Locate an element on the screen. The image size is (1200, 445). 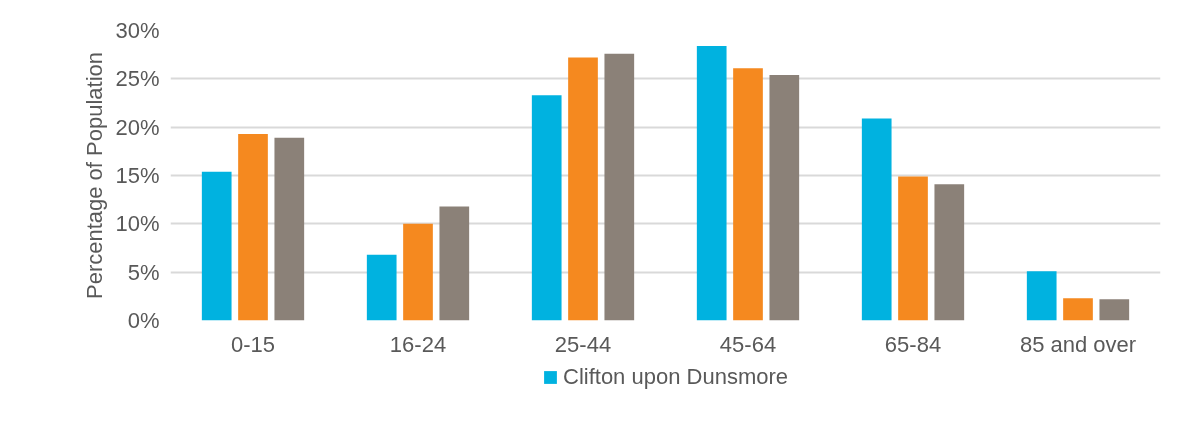
y-tick-label: 15% is located at coordinates (137, 175).